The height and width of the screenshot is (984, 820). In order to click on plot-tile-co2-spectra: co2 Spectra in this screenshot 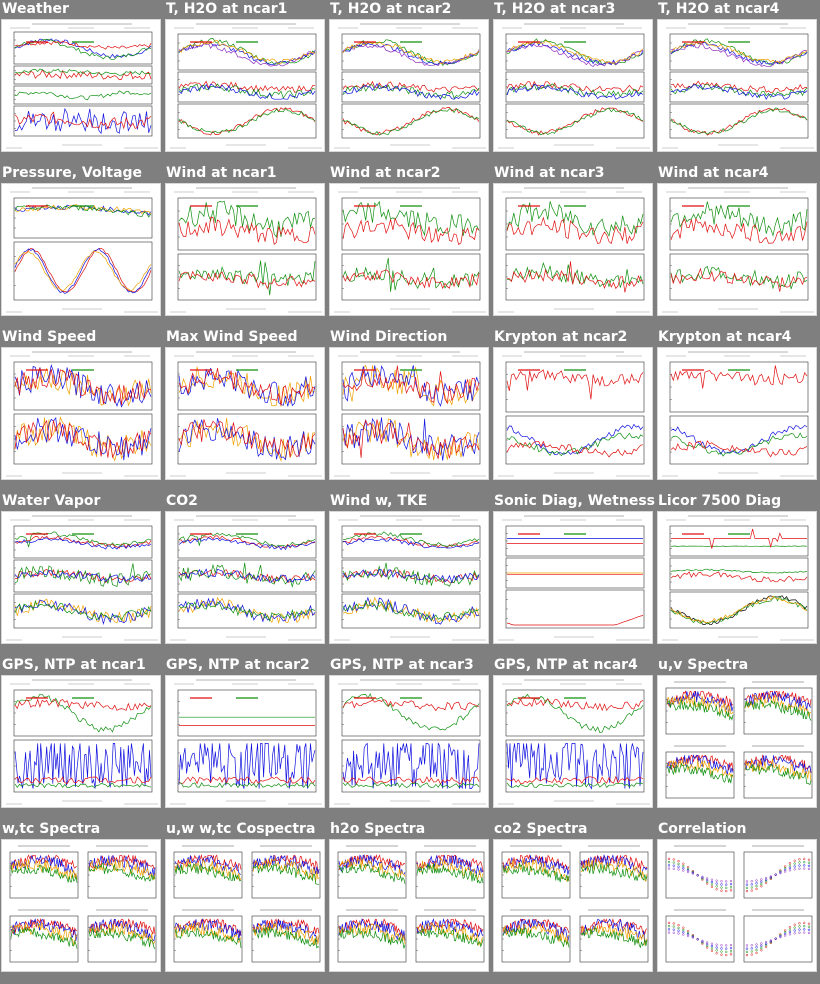, I will do `click(573, 900)`.